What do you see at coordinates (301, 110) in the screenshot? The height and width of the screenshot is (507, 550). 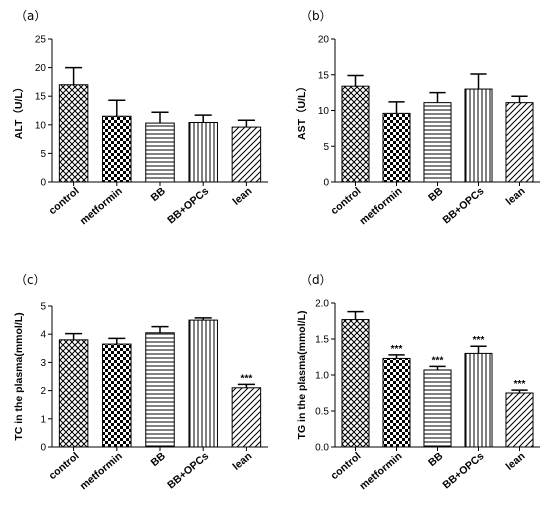 I see `y-axis-title: AST（U/L）` at bounding box center [301, 110].